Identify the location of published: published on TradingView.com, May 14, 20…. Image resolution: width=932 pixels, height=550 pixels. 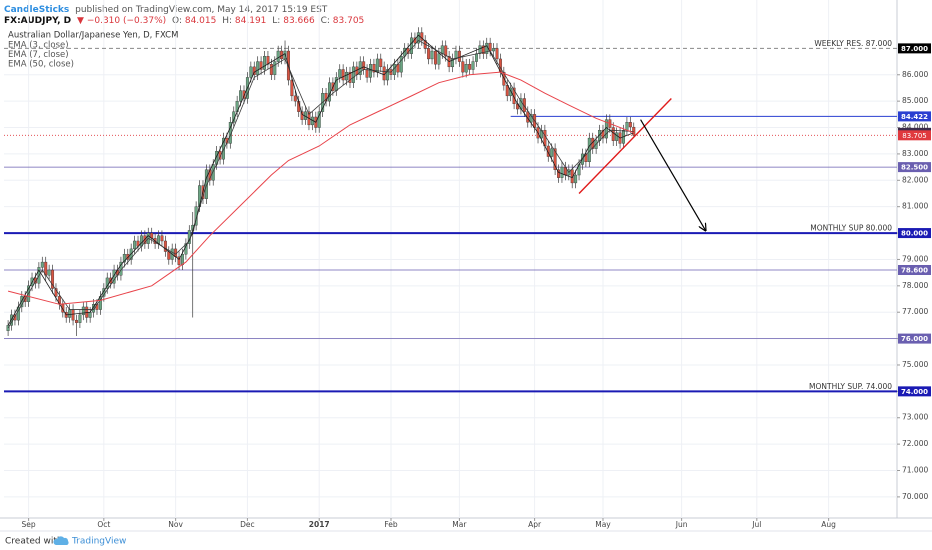
(201, 10).